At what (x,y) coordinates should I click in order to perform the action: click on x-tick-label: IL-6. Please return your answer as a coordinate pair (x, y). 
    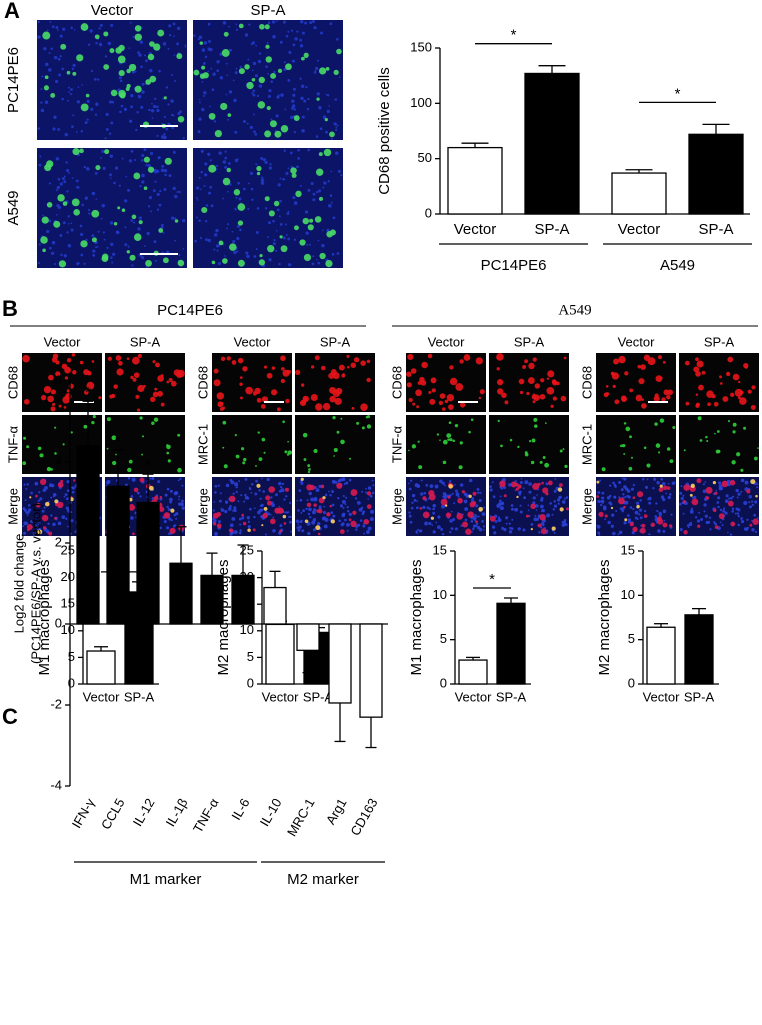
    Looking at the image, I should click on (240, 809).